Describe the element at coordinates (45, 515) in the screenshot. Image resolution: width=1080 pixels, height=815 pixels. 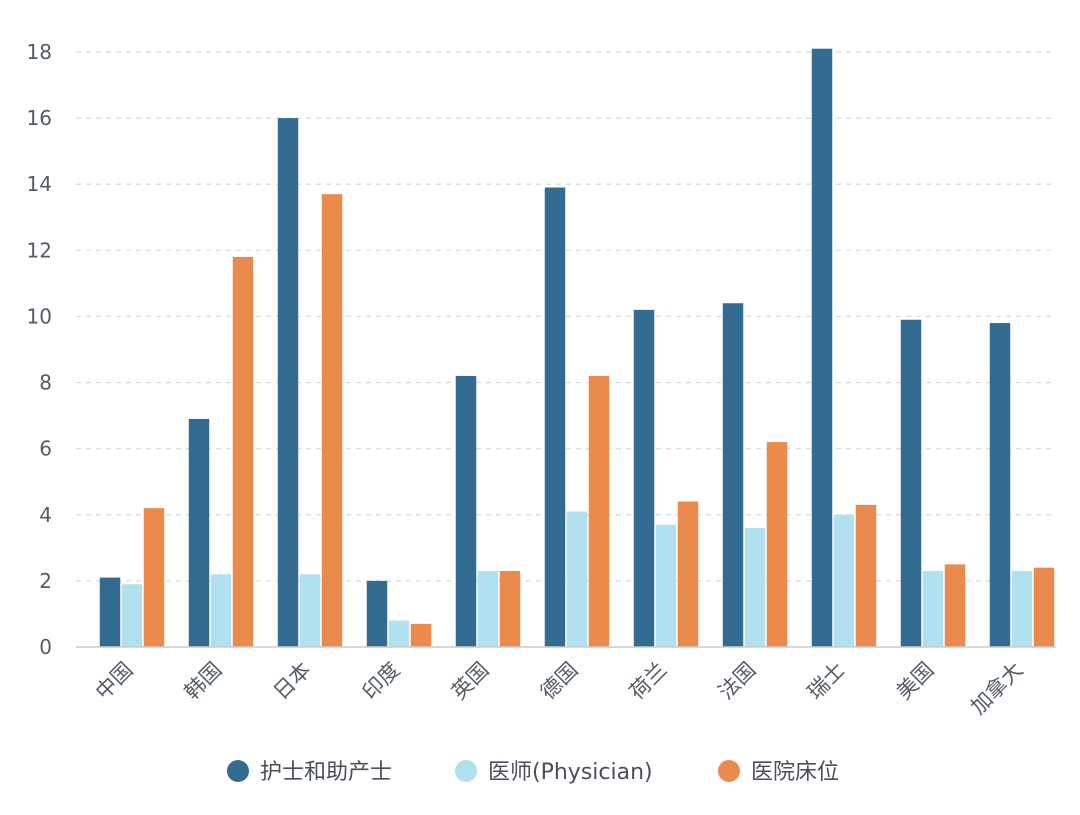
I see `y-tick-label: 4` at that location.